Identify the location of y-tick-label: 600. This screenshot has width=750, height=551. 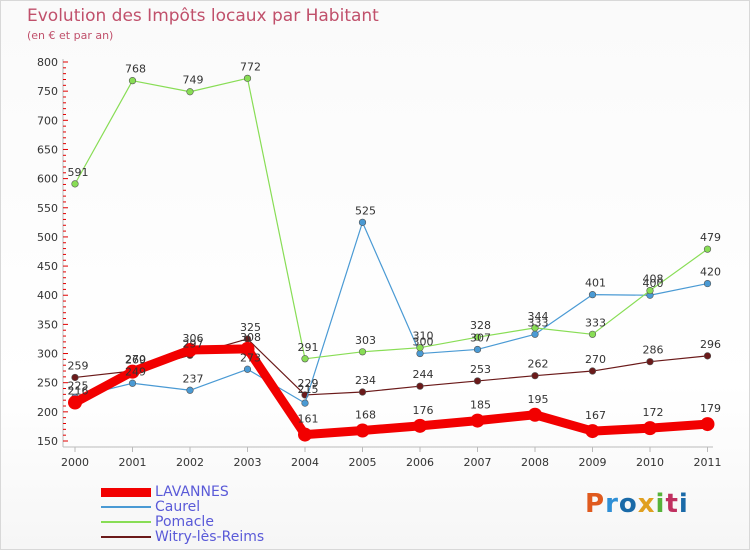
(47, 179).